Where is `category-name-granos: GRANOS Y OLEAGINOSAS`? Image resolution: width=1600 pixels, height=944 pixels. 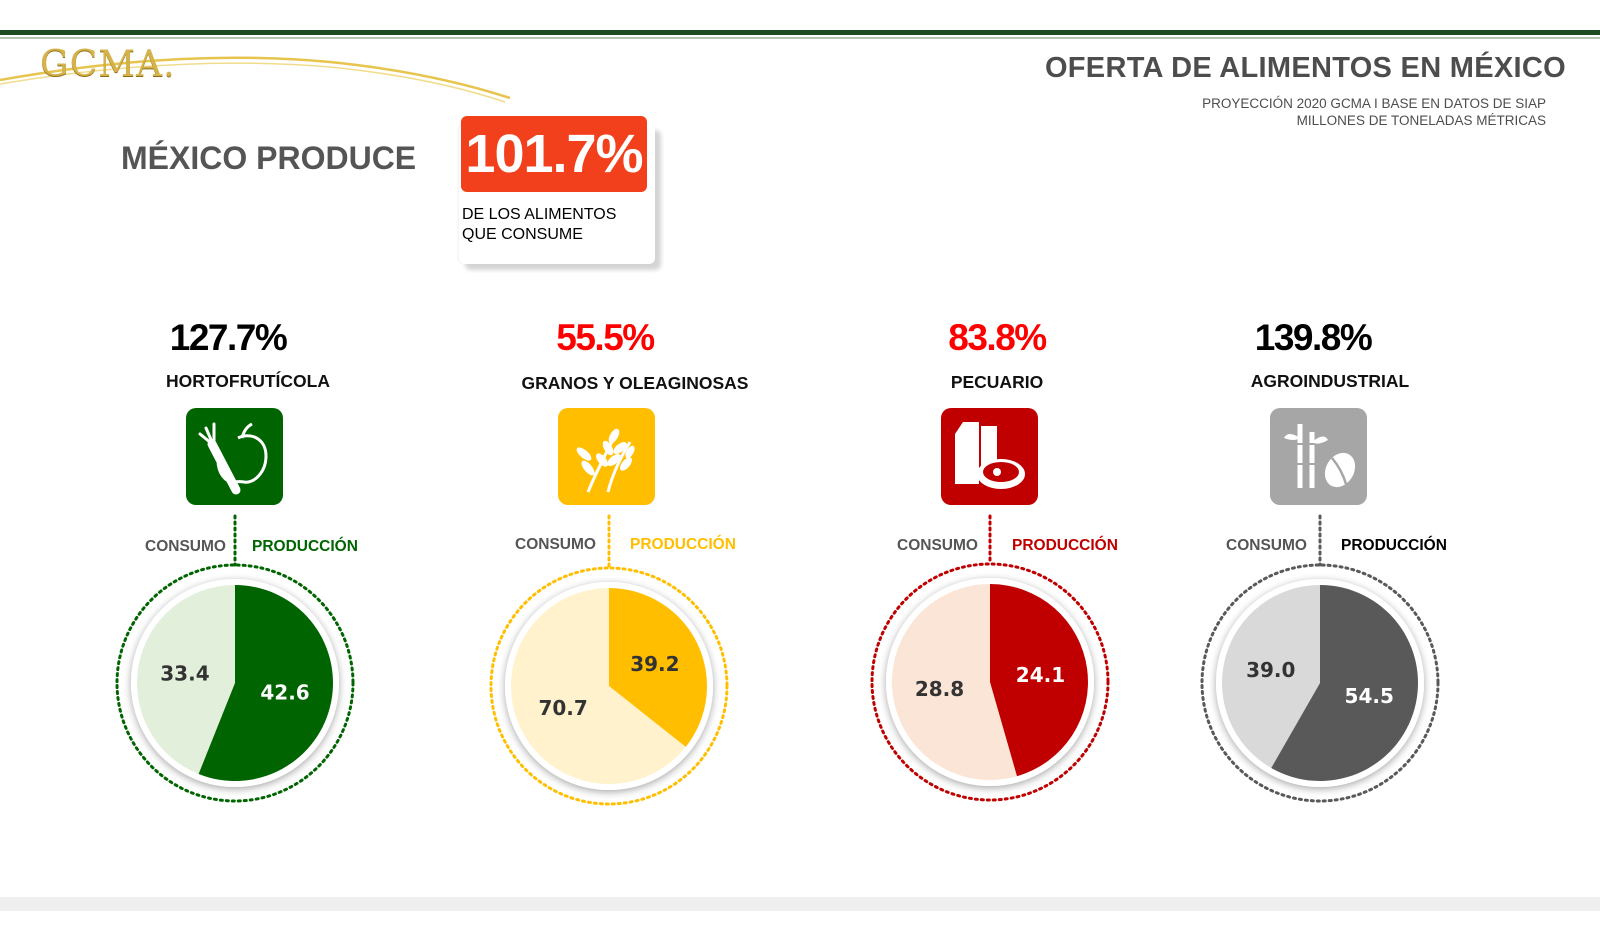
category-name-granos: GRANOS Y OLEAGINOSAS is located at coordinates (635, 383).